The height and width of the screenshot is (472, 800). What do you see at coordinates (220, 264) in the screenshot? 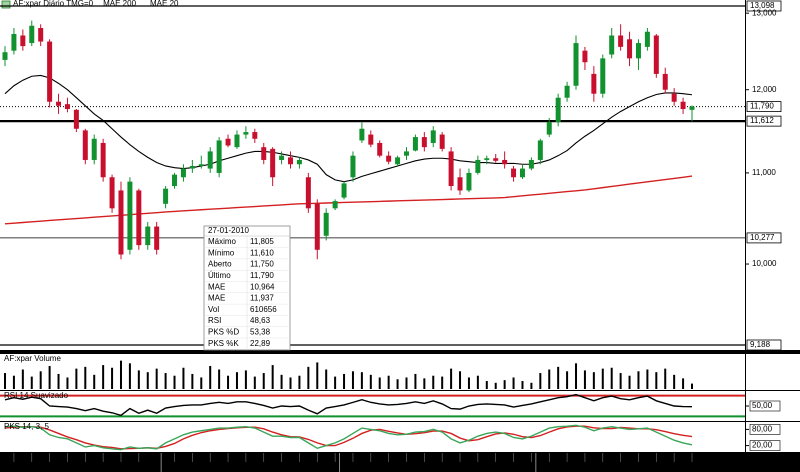
I see `tooltip-label: Aberto` at bounding box center [220, 264].